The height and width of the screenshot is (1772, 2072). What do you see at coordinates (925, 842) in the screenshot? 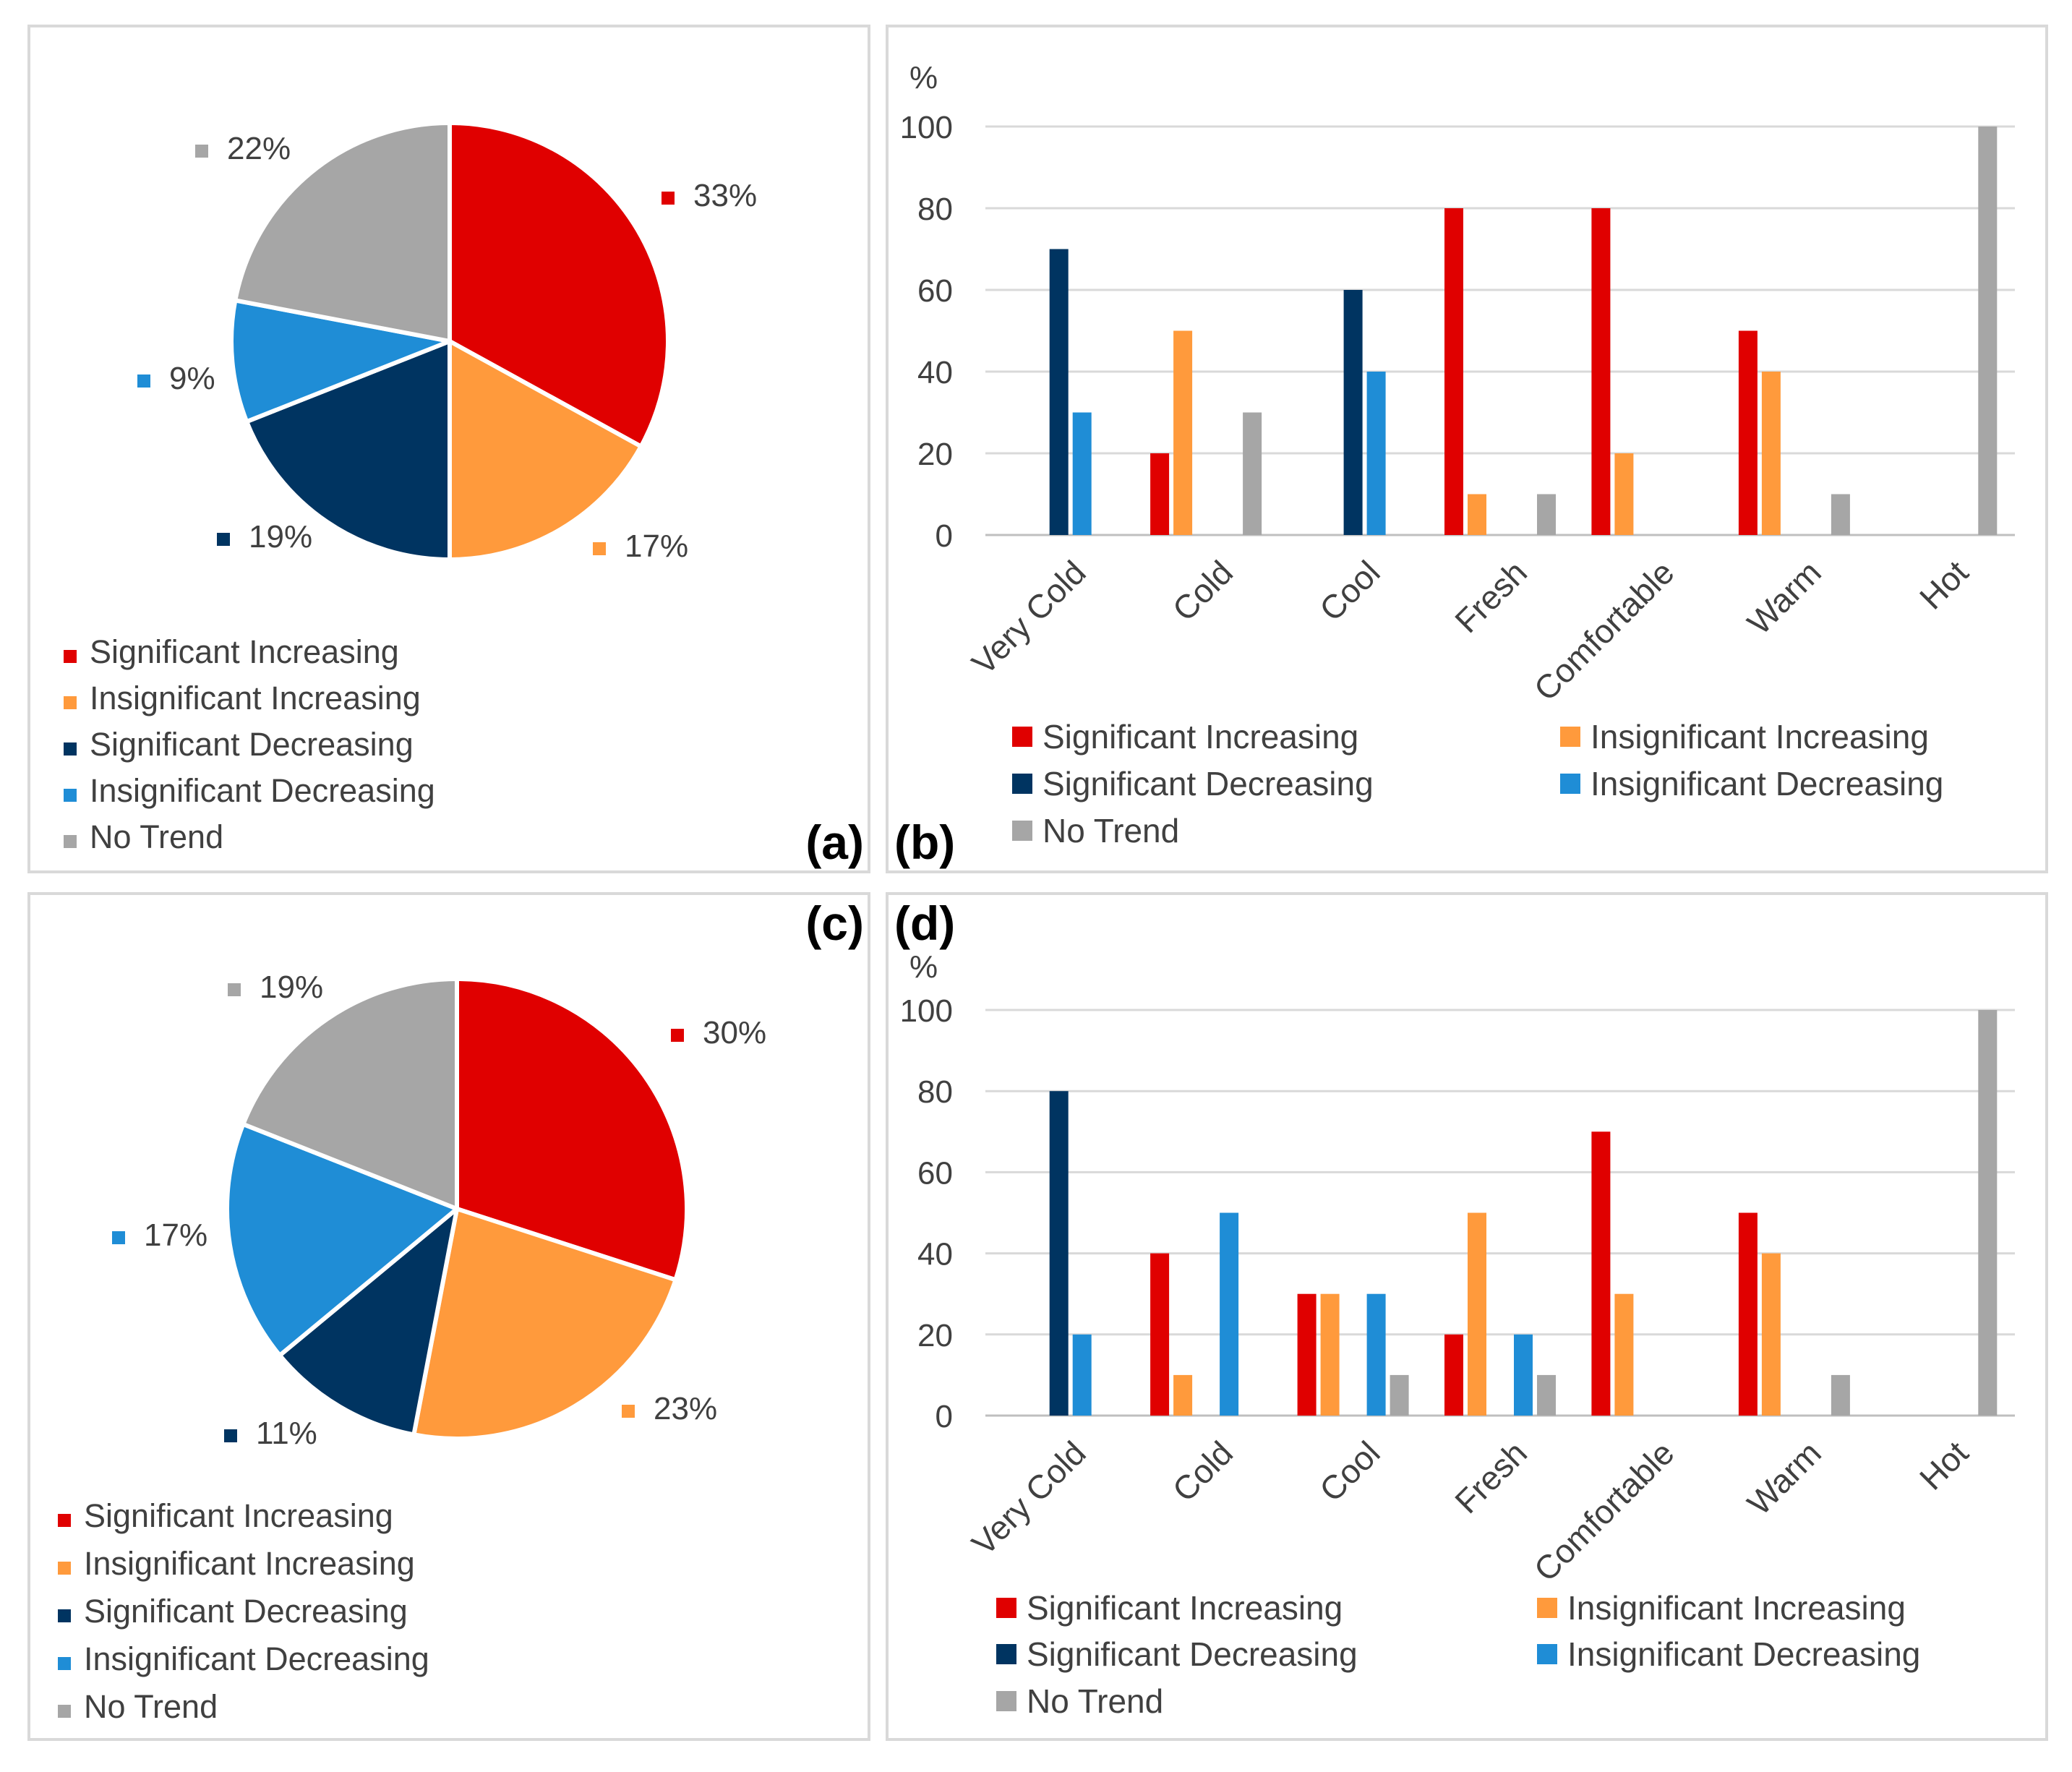
I see `panel-label-b: (b)` at bounding box center [925, 842].